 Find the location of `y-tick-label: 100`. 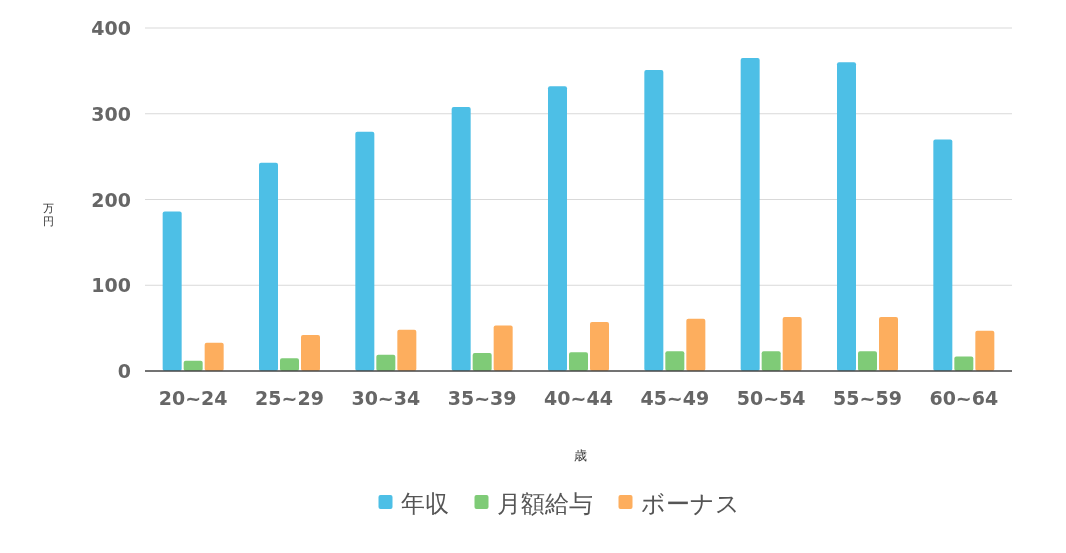

y-tick-label: 100 is located at coordinates (111, 285).